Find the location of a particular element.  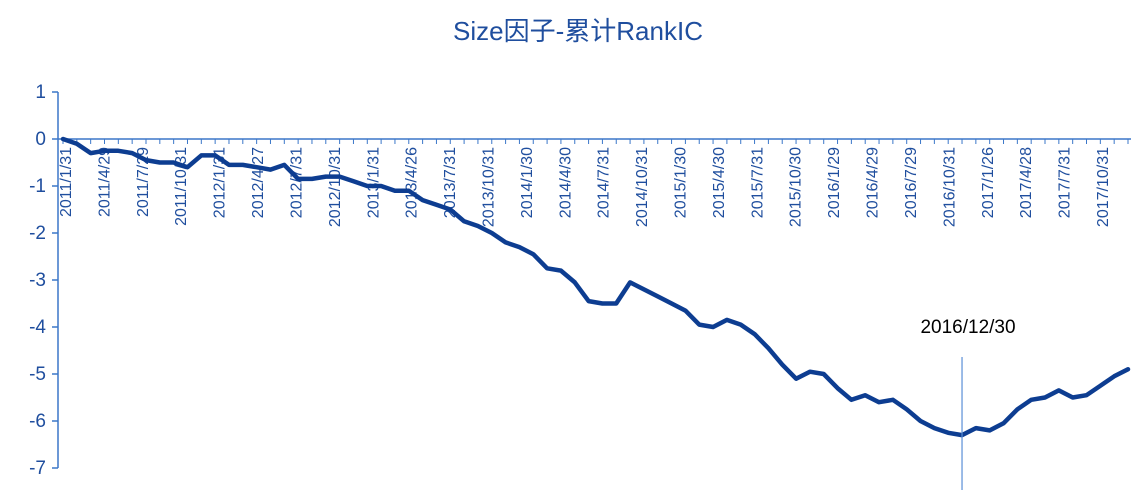

x-tick-label: 2013/1/31 is located at coordinates (373, 182).